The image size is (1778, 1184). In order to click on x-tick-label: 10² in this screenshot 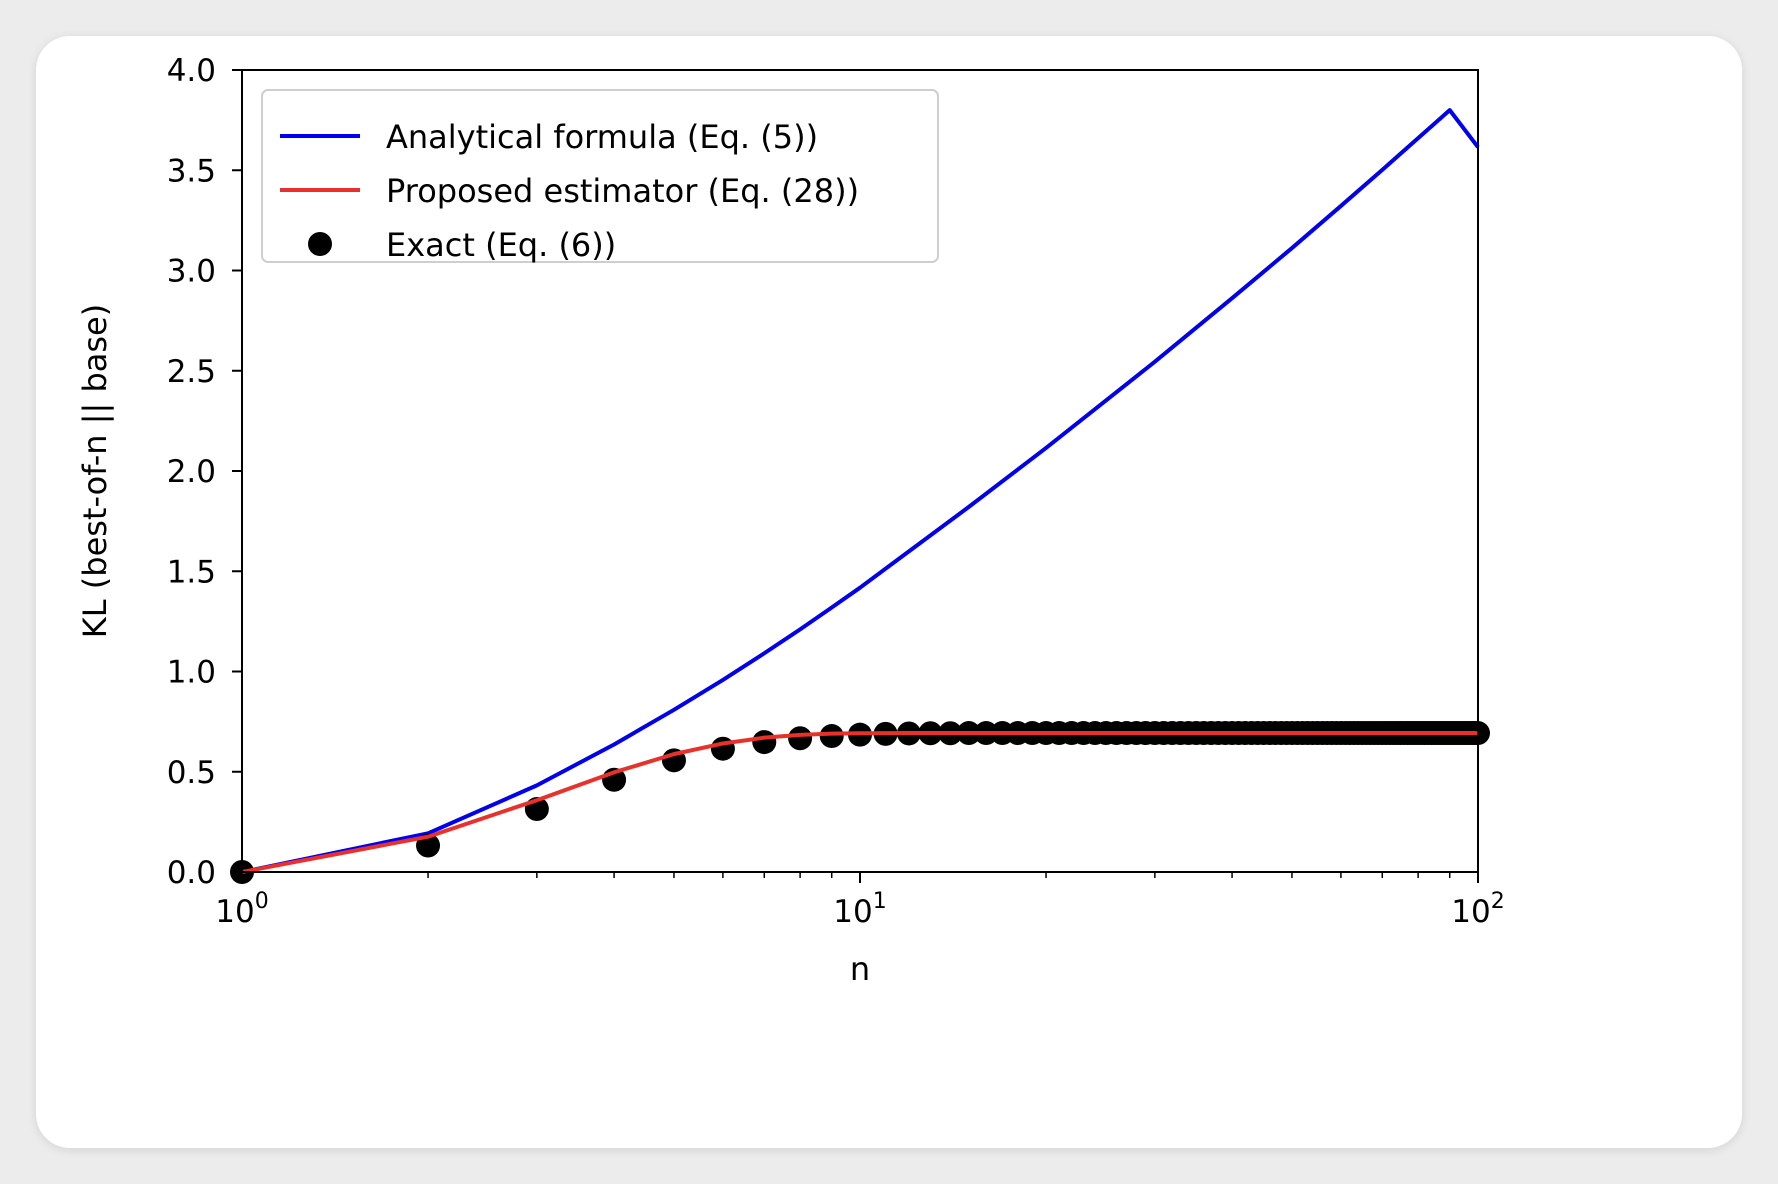, I will do `click(1477, 909)`.